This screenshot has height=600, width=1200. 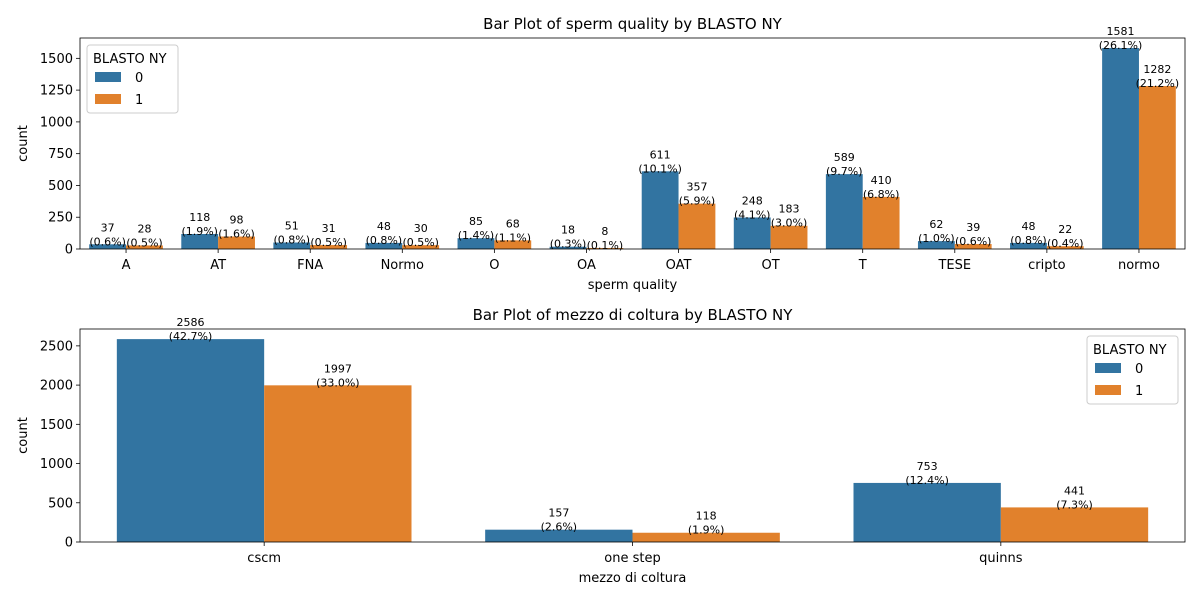 What do you see at coordinates (237, 220) in the screenshot?
I see `bar-value-label: 98` at bounding box center [237, 220].